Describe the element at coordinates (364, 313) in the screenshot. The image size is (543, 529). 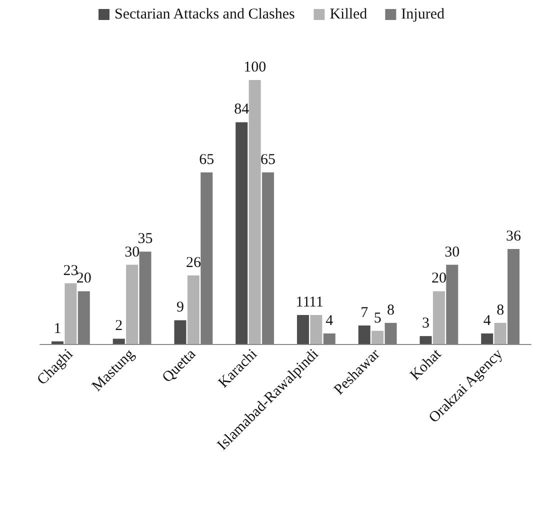
I see `data-label: 7` at that location.